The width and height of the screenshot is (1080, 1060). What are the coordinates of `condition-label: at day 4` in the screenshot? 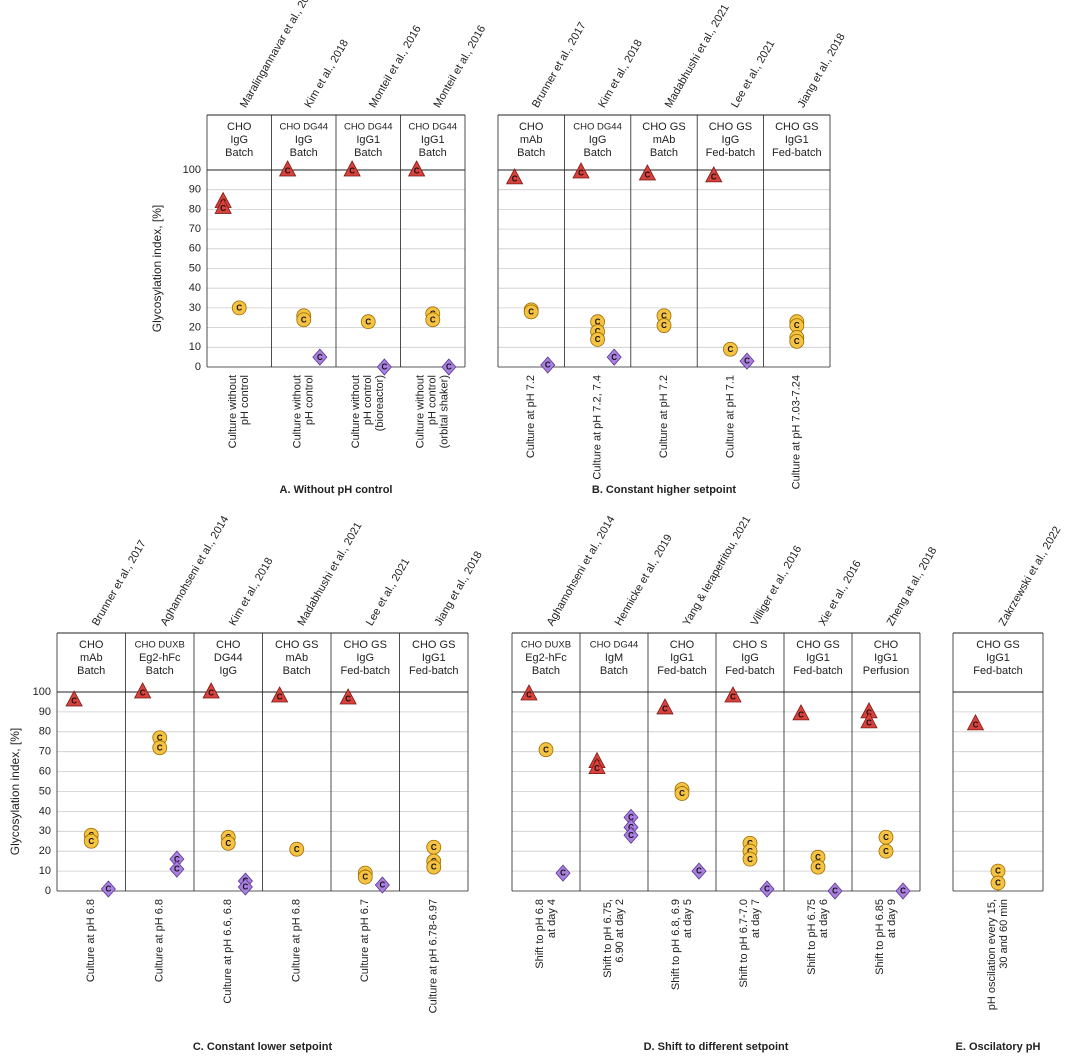 It's located at (552, 918).